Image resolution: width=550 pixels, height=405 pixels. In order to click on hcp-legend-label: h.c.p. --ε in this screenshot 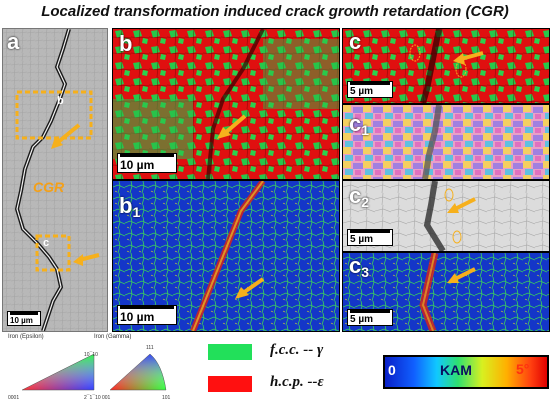, I will do `click(297, 382)`.